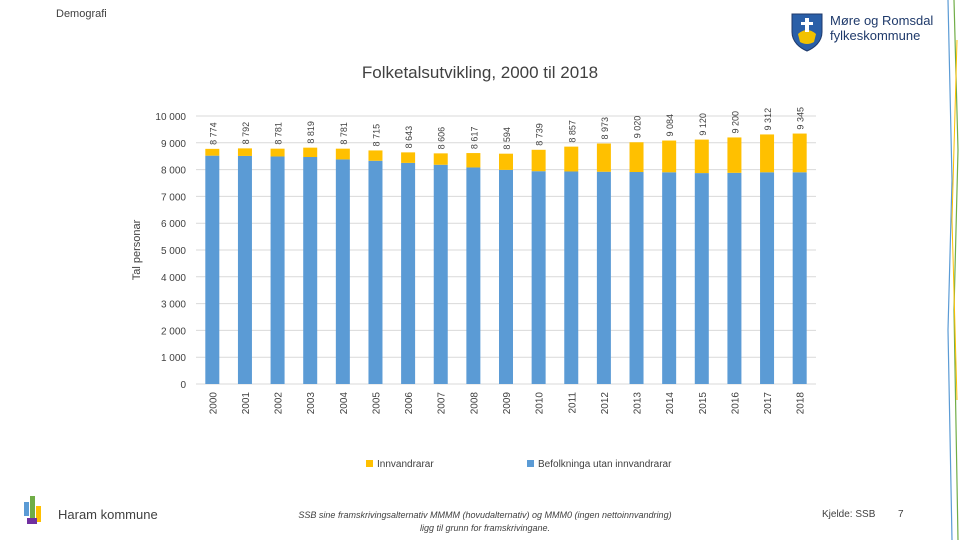 This screenshot has width=960, height=540. I want to click on data-label-total: 9 200, so click(735, 122).